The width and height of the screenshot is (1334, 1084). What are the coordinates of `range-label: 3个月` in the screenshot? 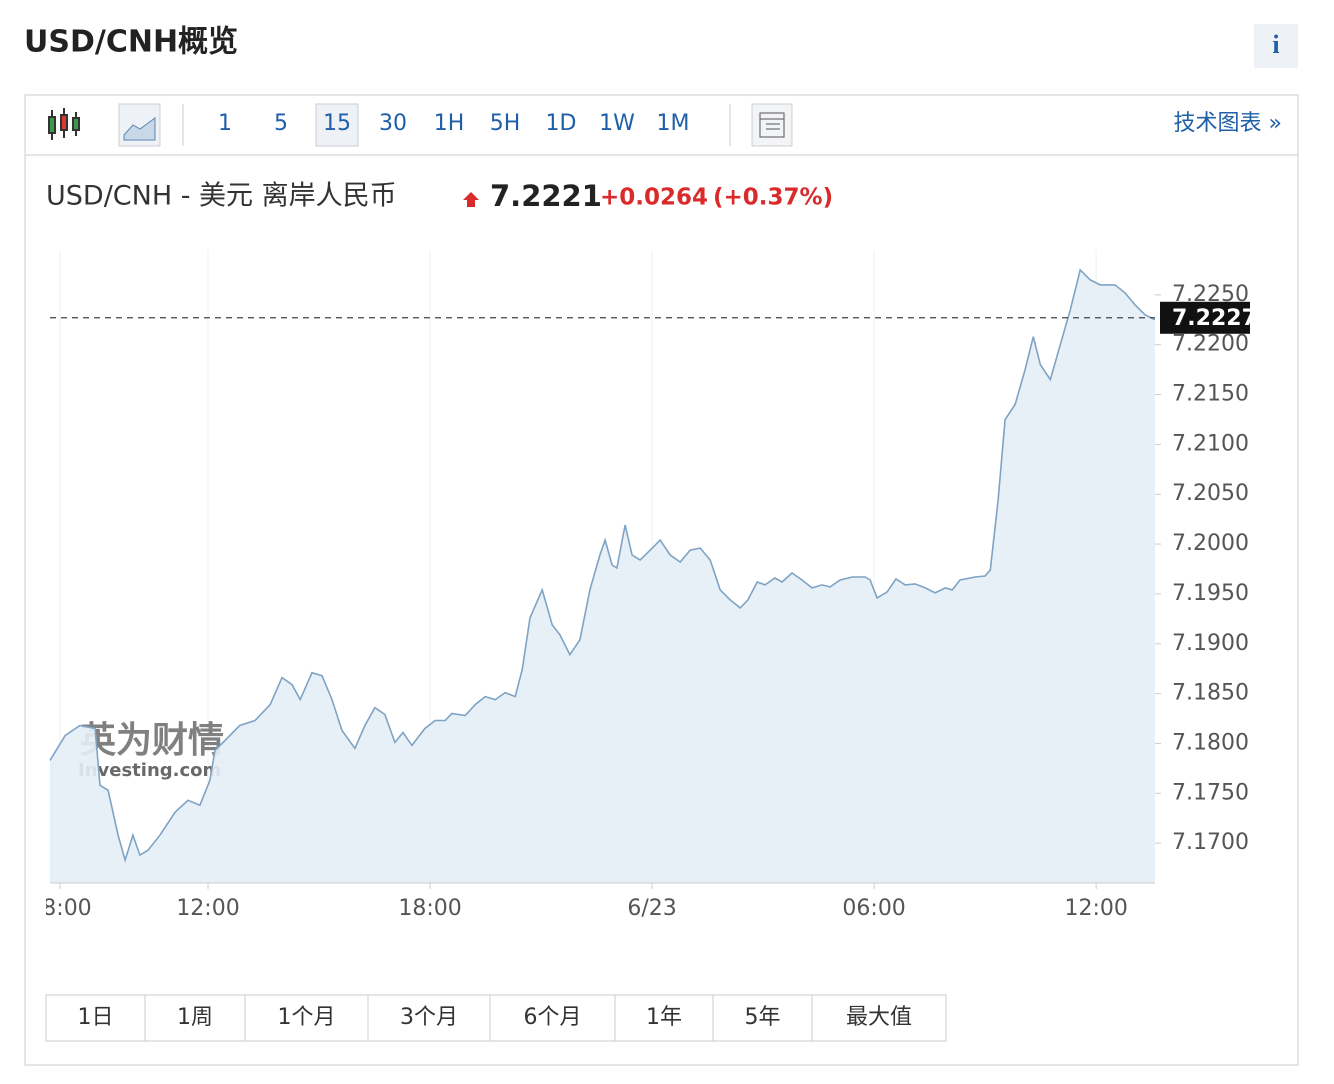 It's located at (429, 1017).